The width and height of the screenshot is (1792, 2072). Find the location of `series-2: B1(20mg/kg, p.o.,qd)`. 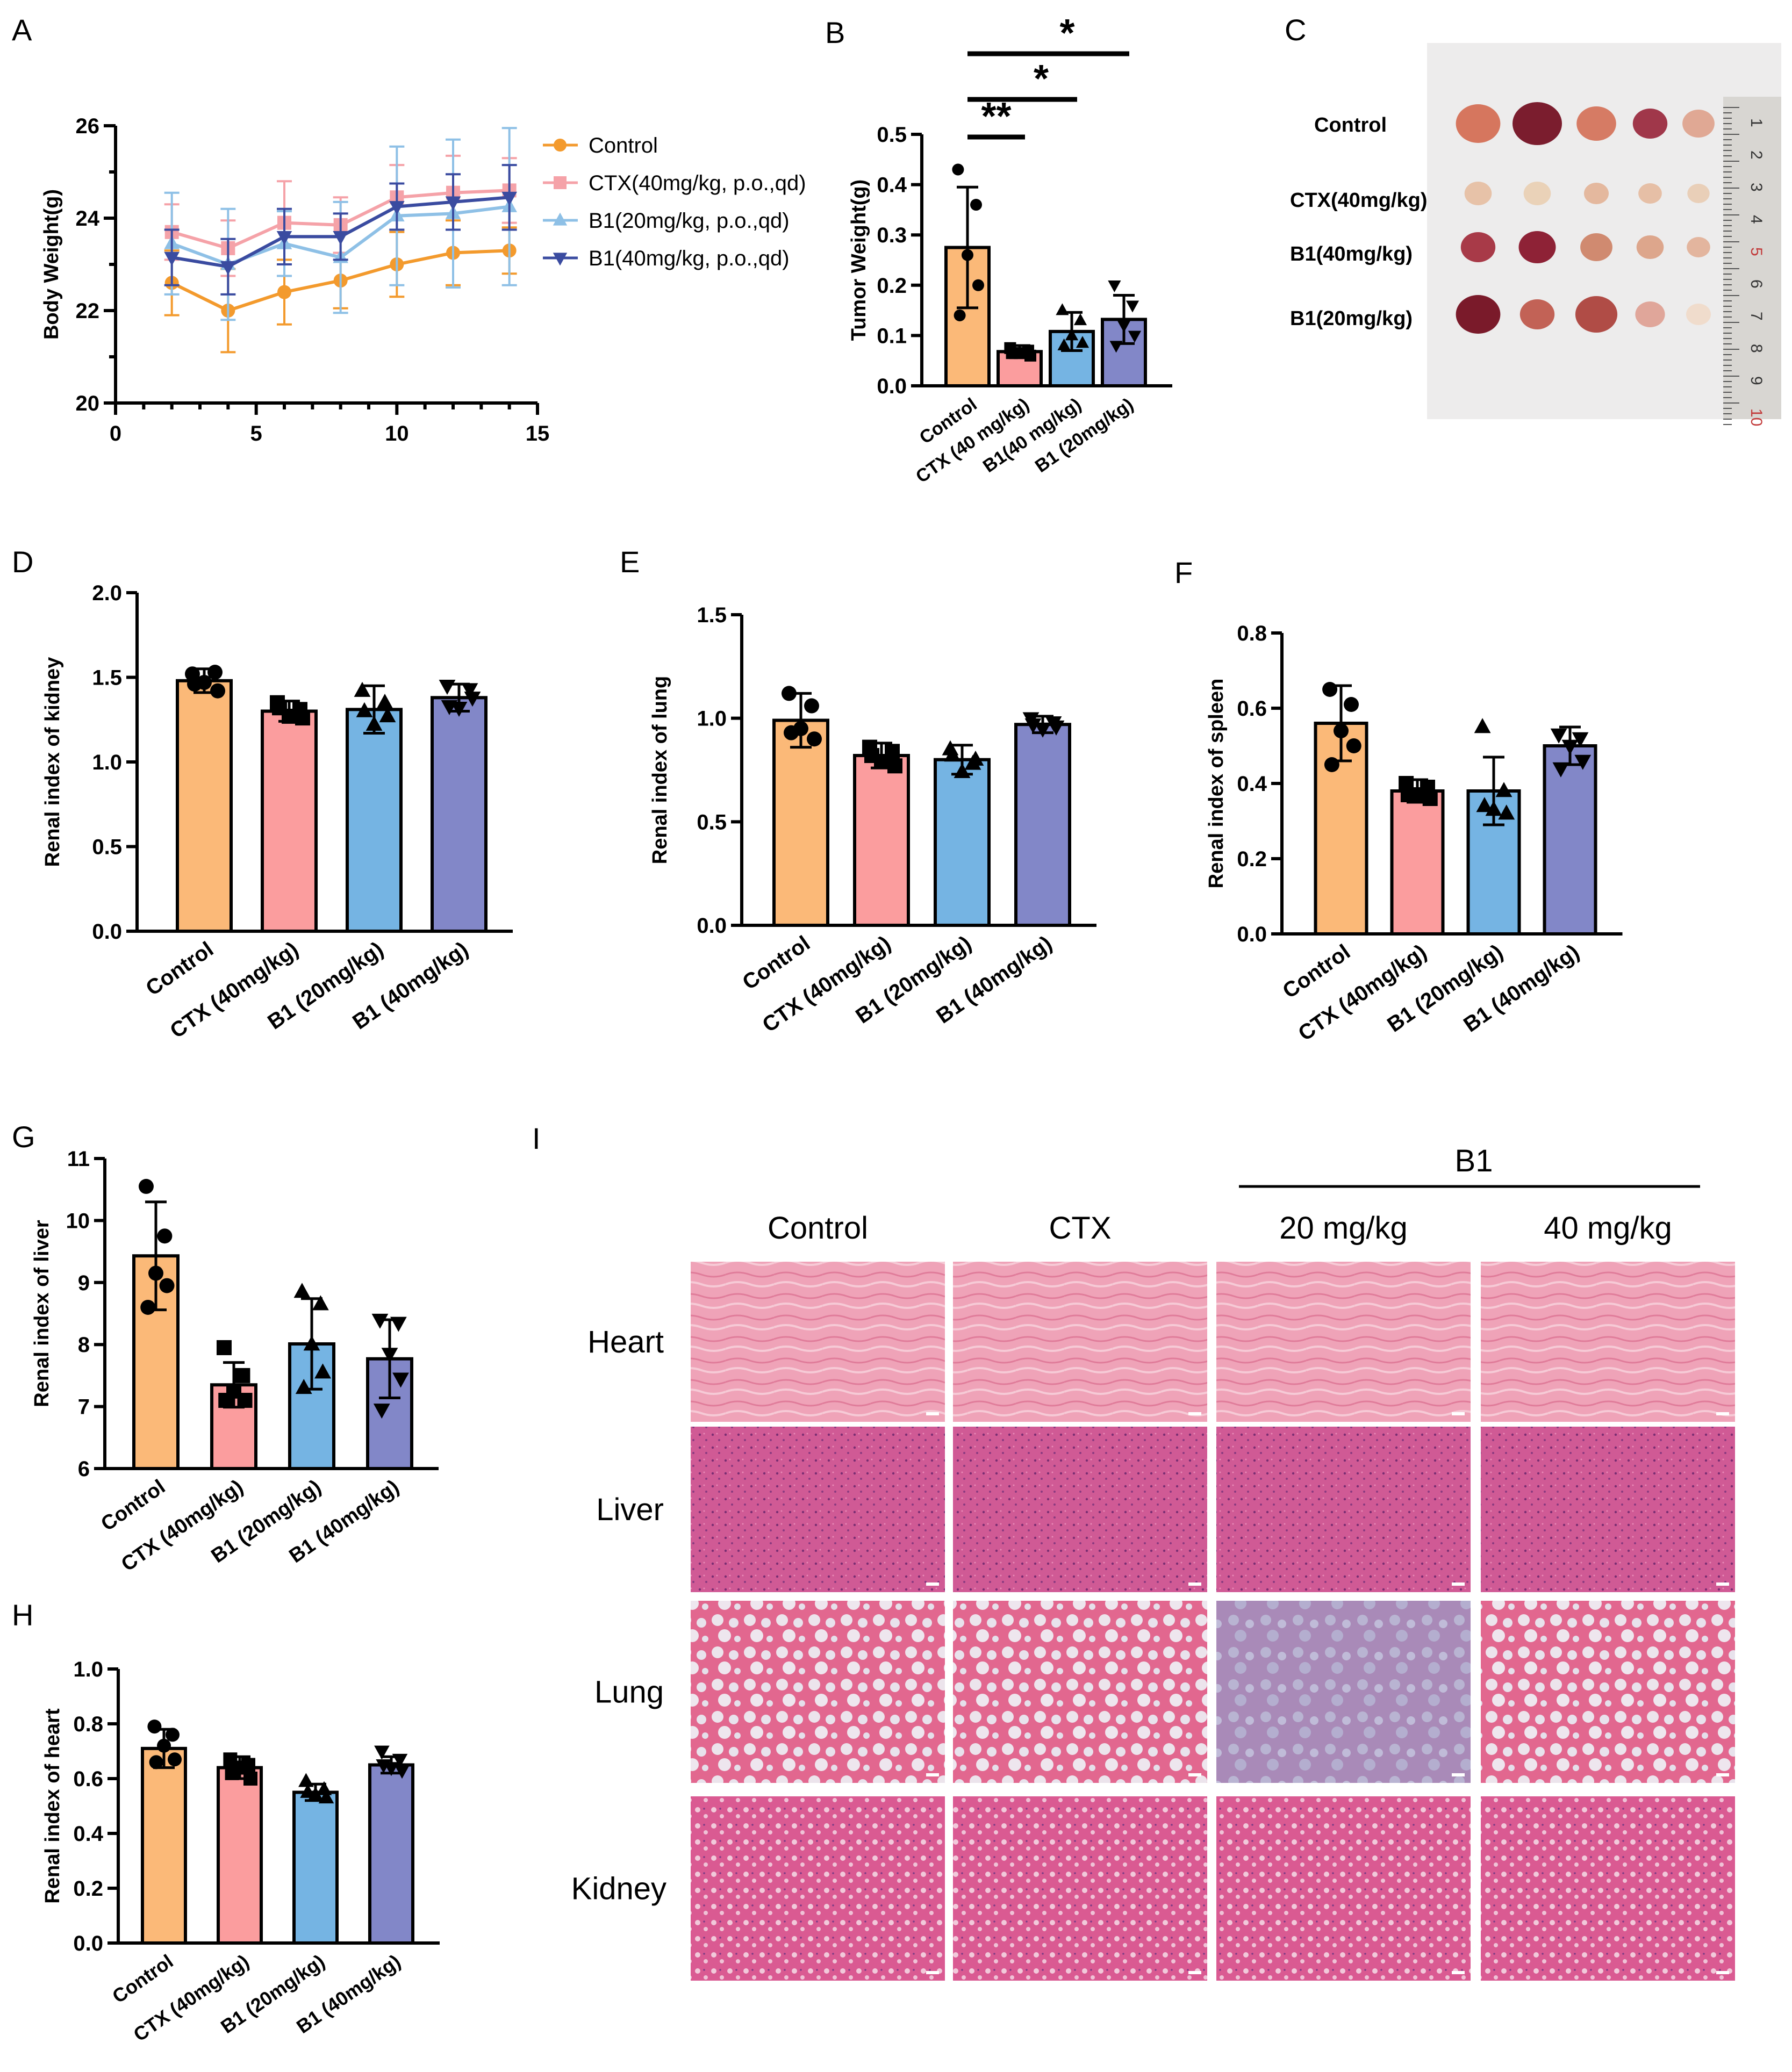

series-2: B1(20mg/kg, p.o.,qd) is located at coordinates (477, 224).